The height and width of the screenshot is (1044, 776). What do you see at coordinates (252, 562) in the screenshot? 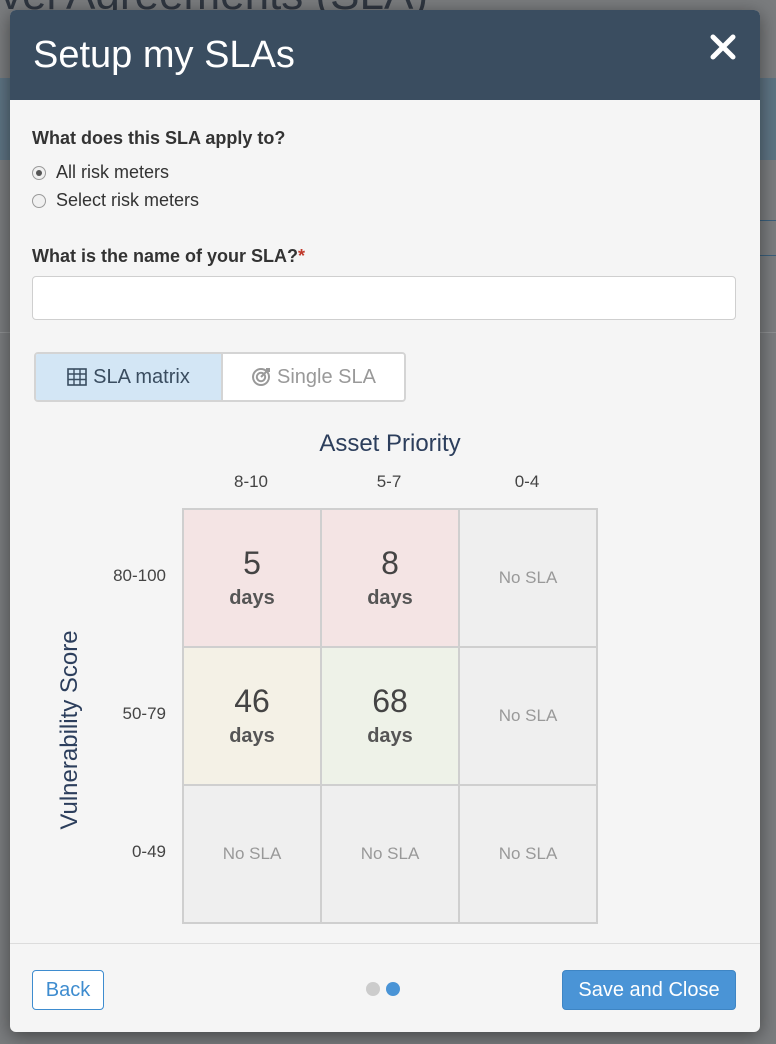
I see `cell-days-value: 5` at bounding box center [252, 562].